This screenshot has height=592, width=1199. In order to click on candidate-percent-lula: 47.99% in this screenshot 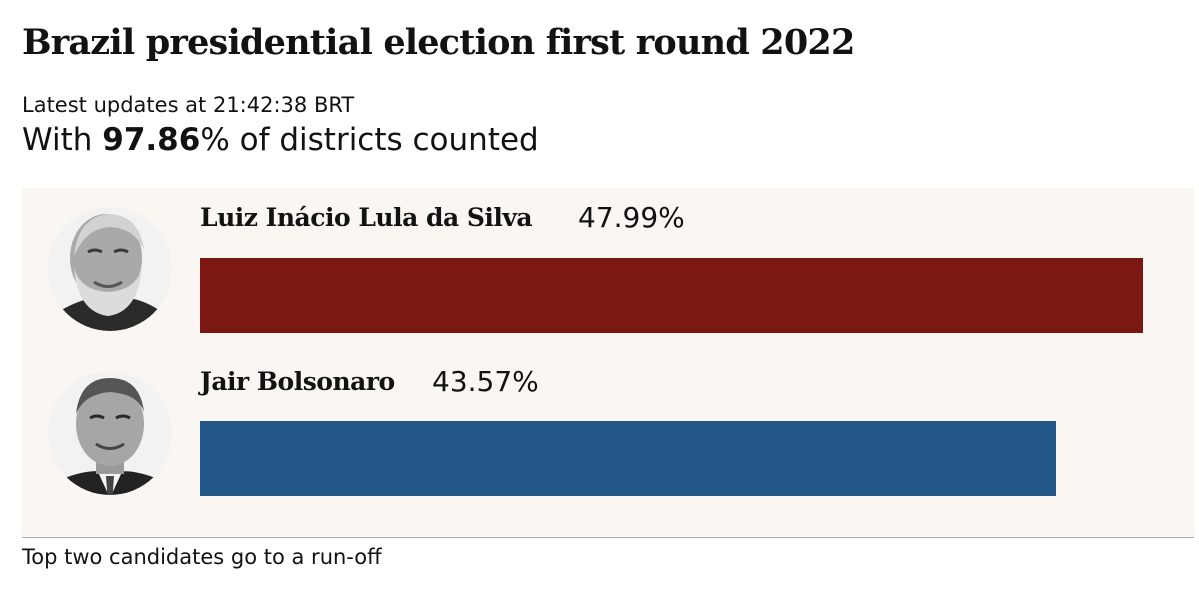, I will do `click(631, 217)`.